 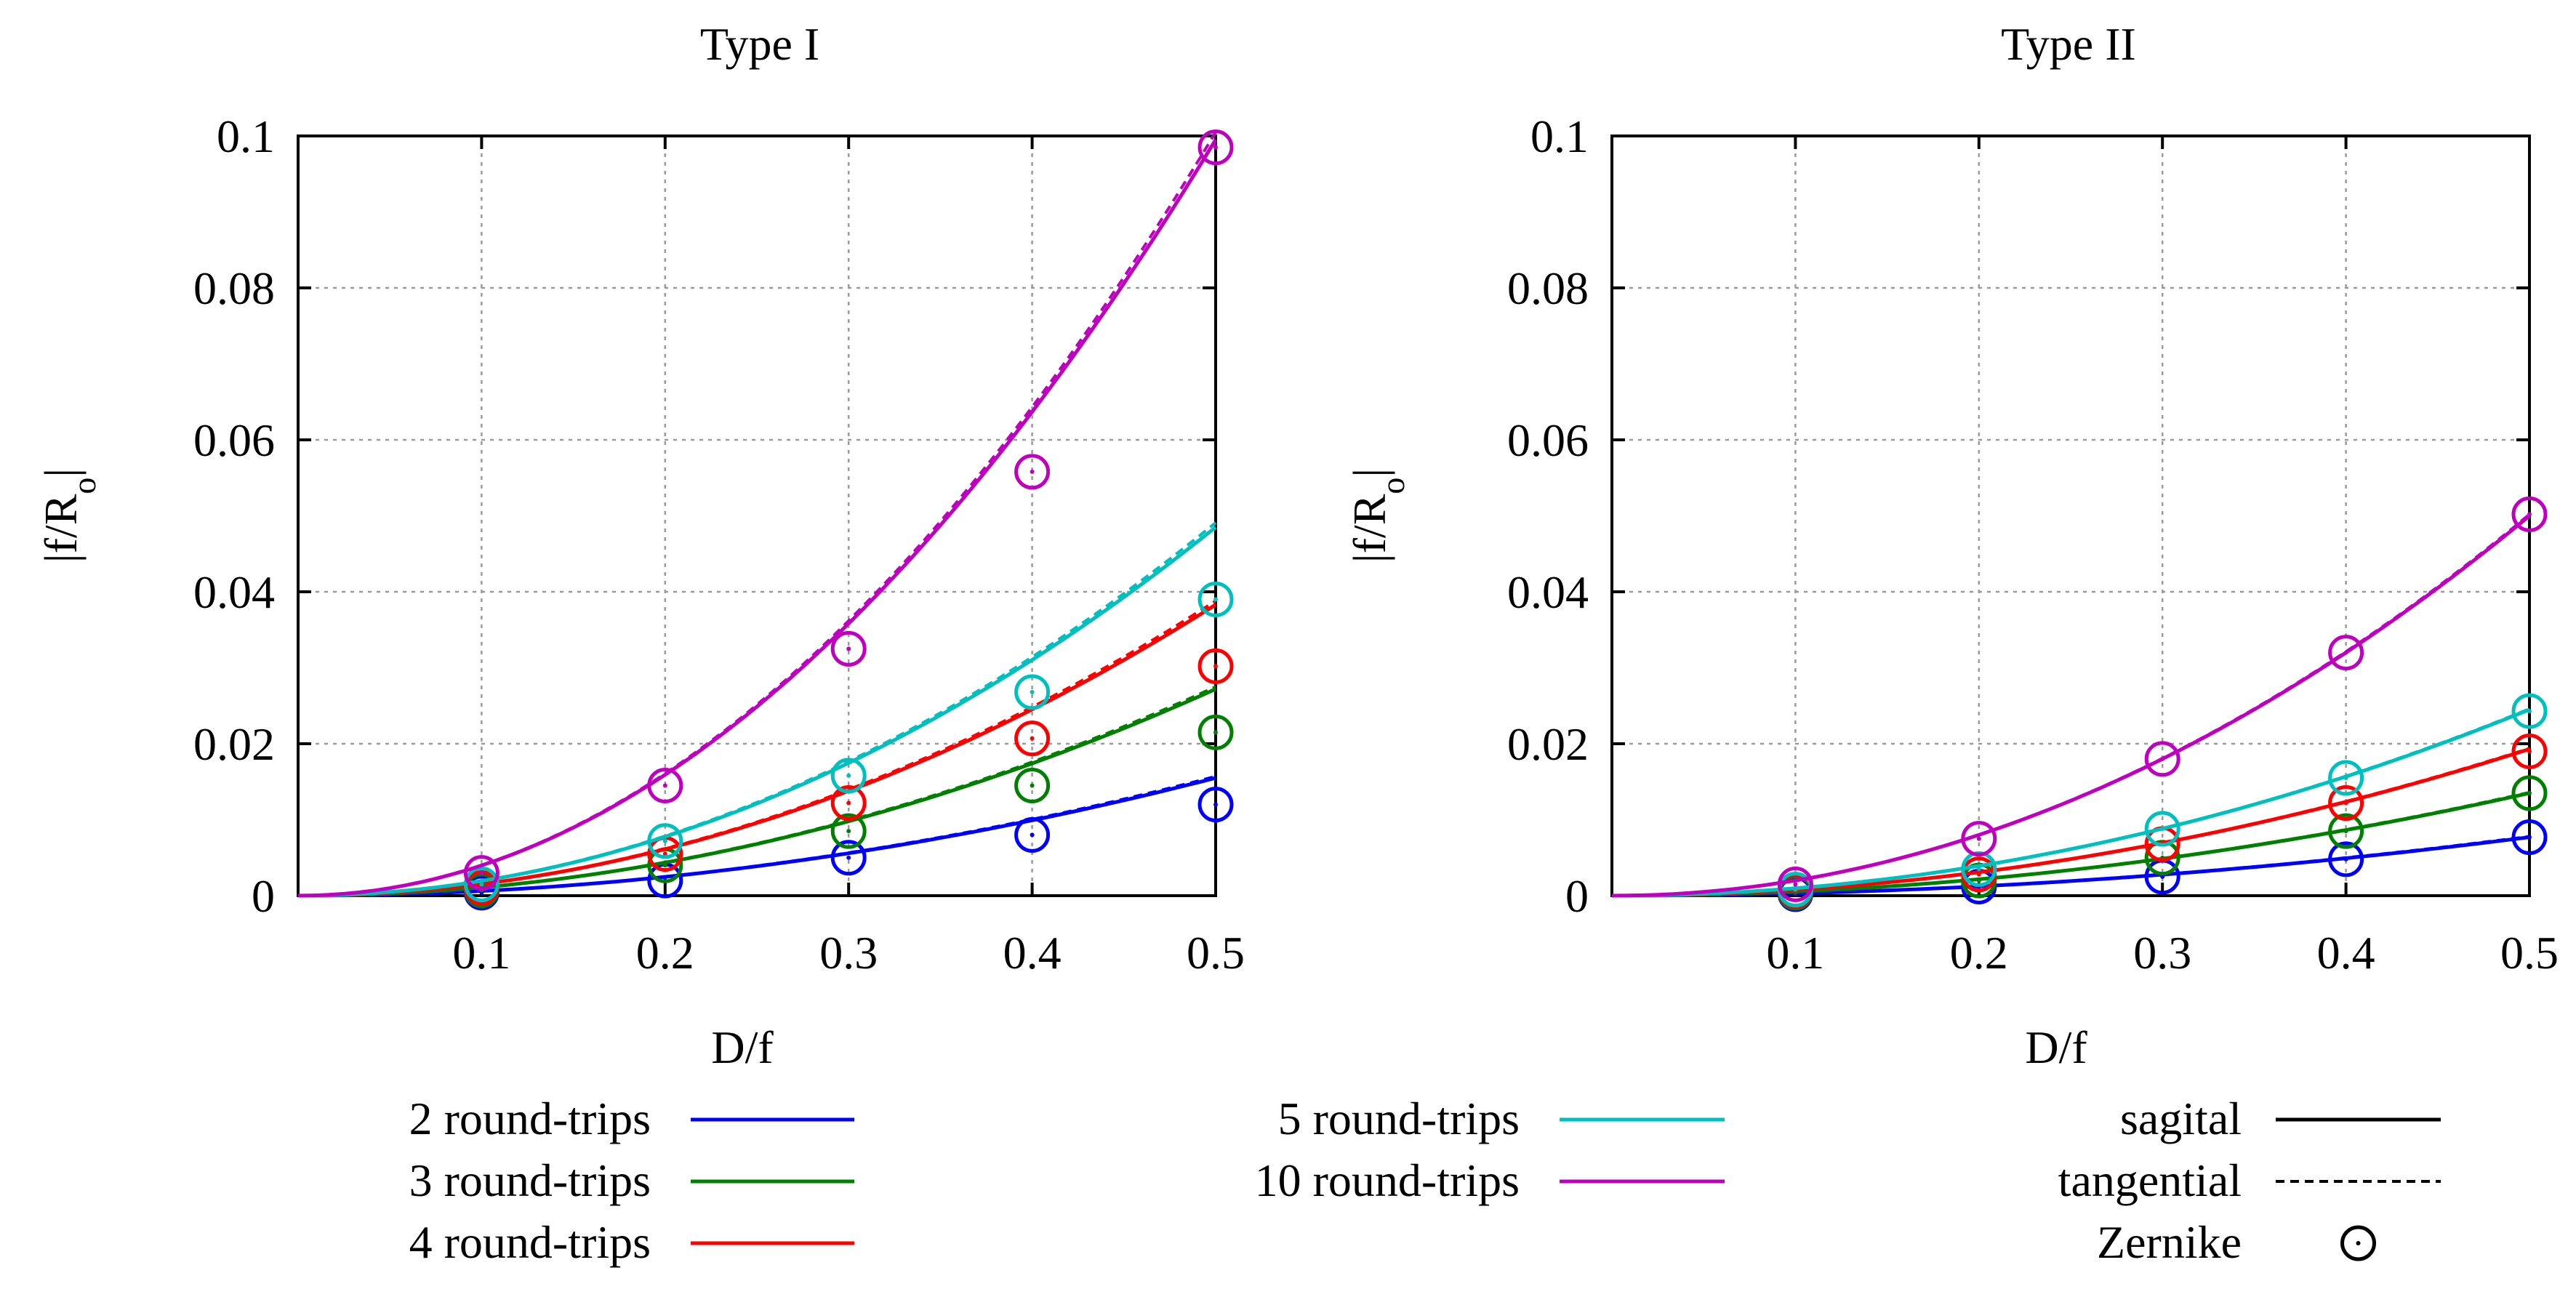 I want to click on tangential-line-5-round-trips, so click(x=2070, y=802).